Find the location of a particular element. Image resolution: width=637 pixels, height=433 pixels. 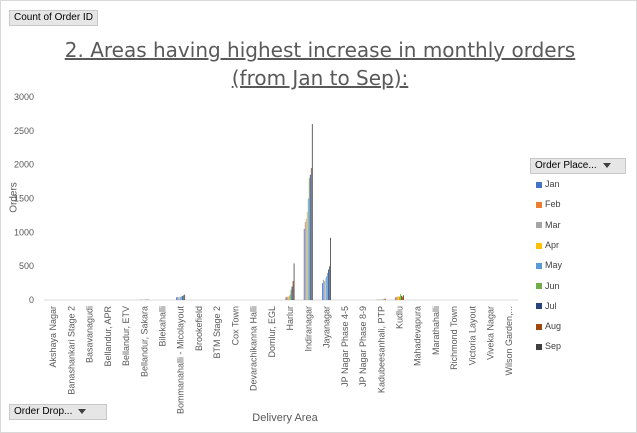

category-label: Akshaya Nagar is located at coordinates (53, 337).